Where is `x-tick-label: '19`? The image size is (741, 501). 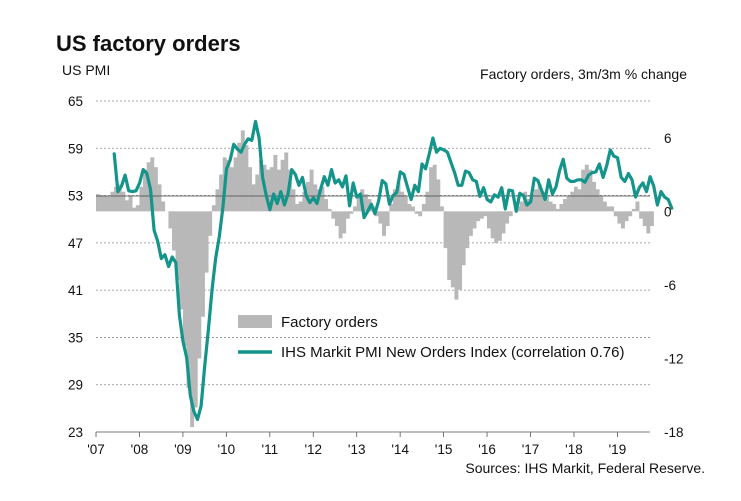 x-tick-label: '19 is located at coordinates (618, 449).